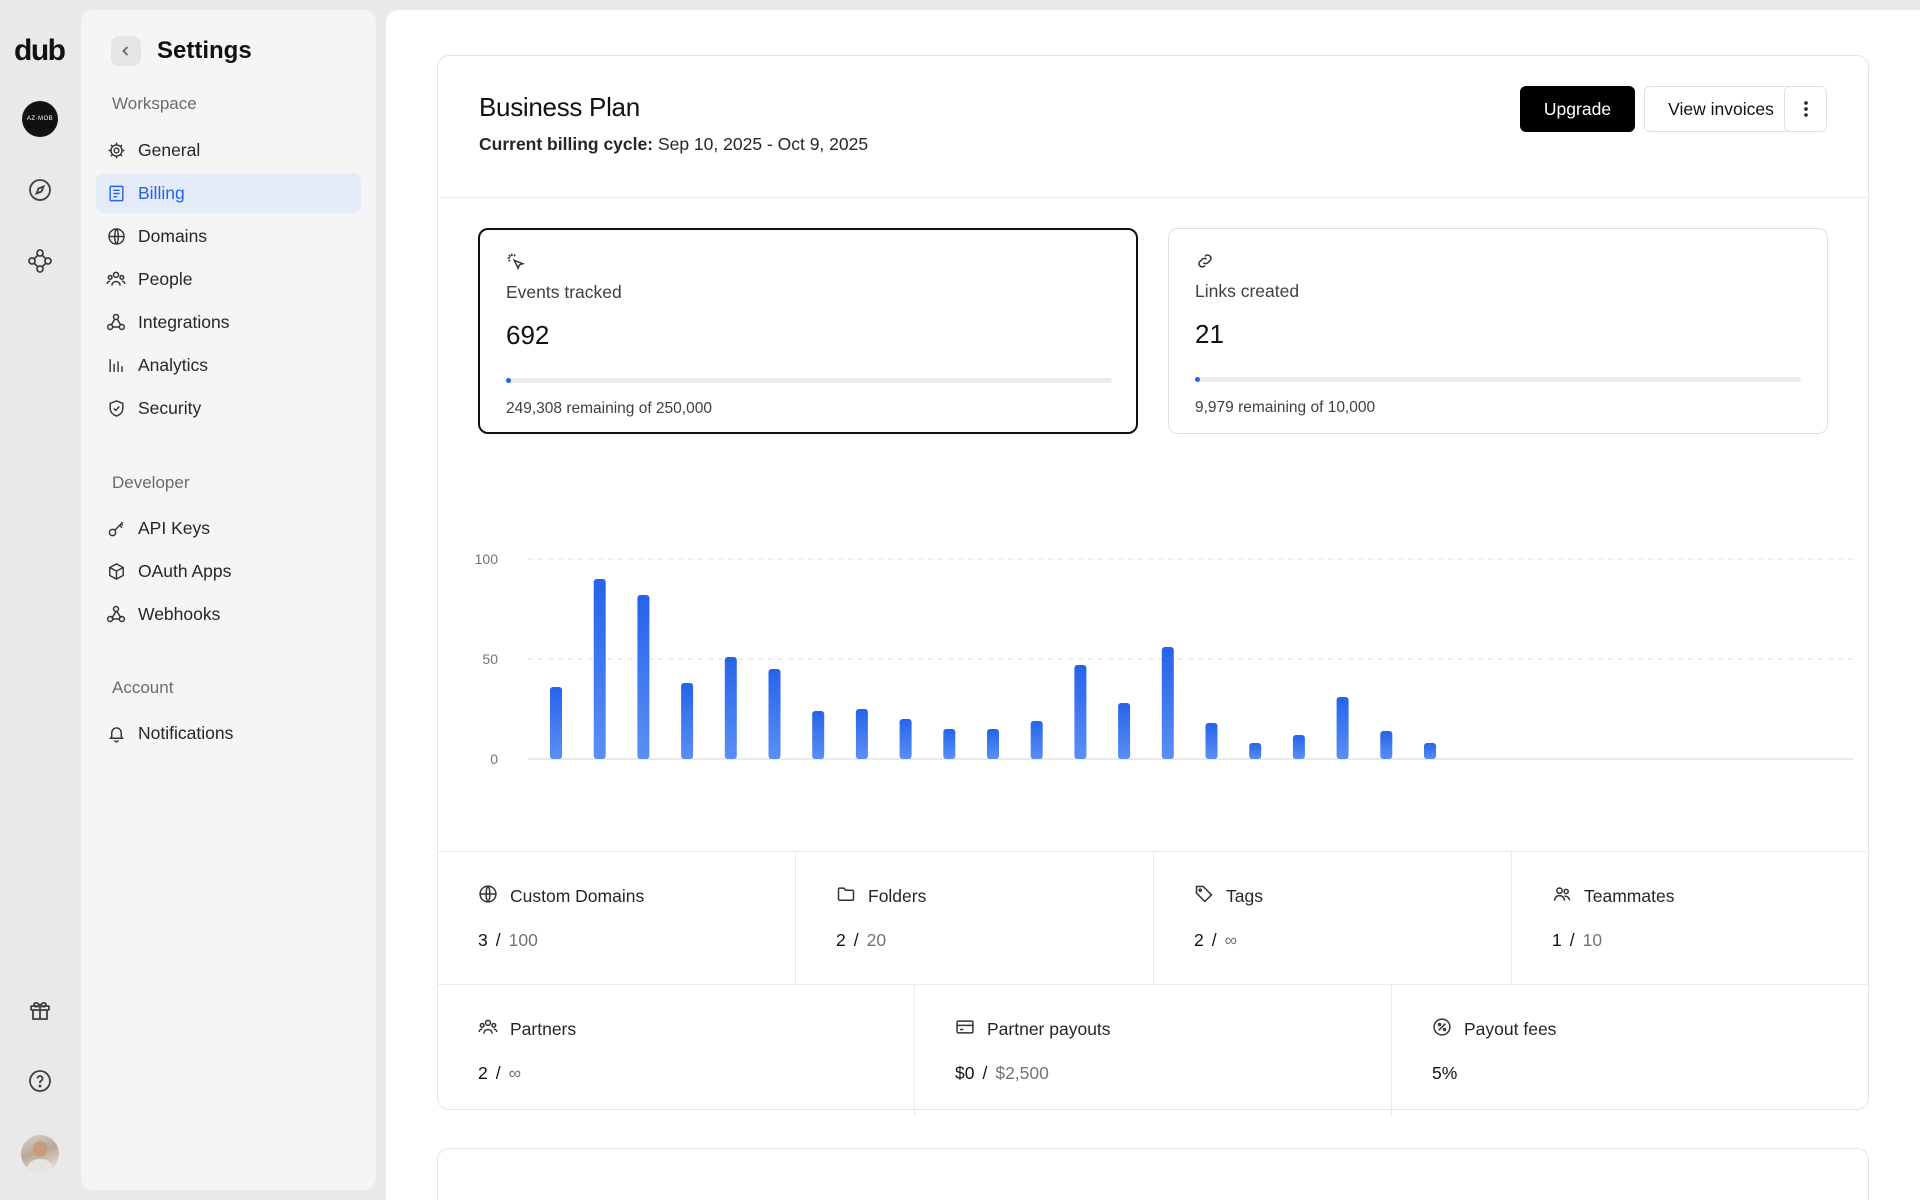  I want to click on sidebar-item-people: People, so click(228, 279).